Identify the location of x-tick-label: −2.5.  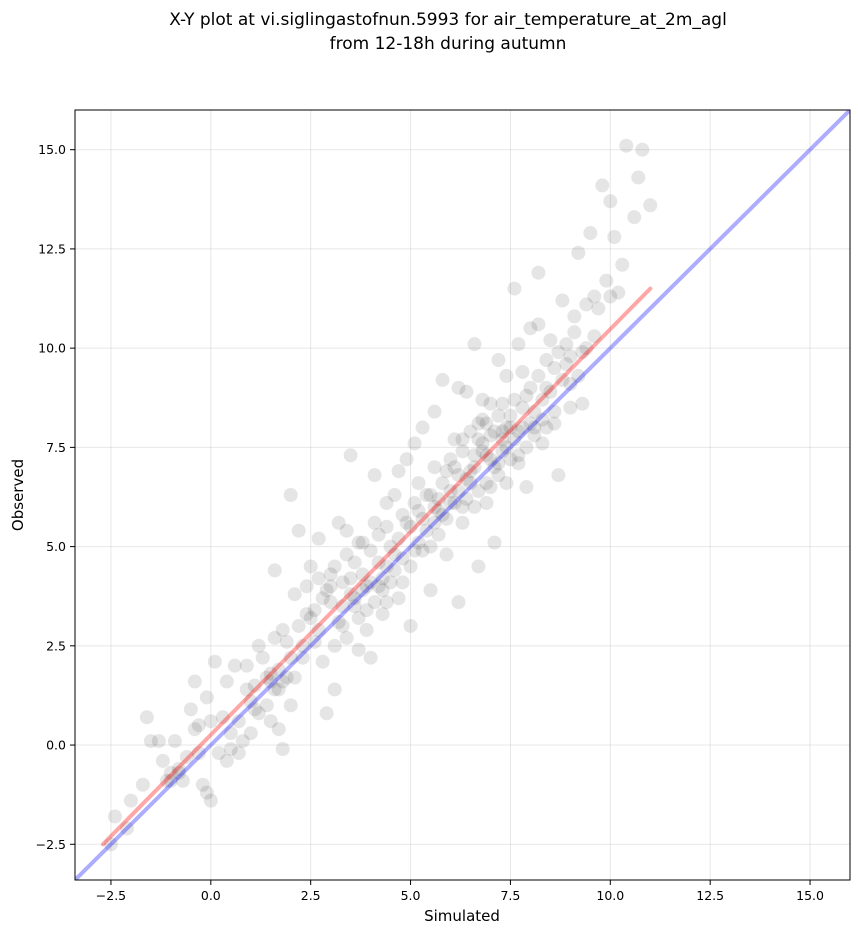
(111, 895).